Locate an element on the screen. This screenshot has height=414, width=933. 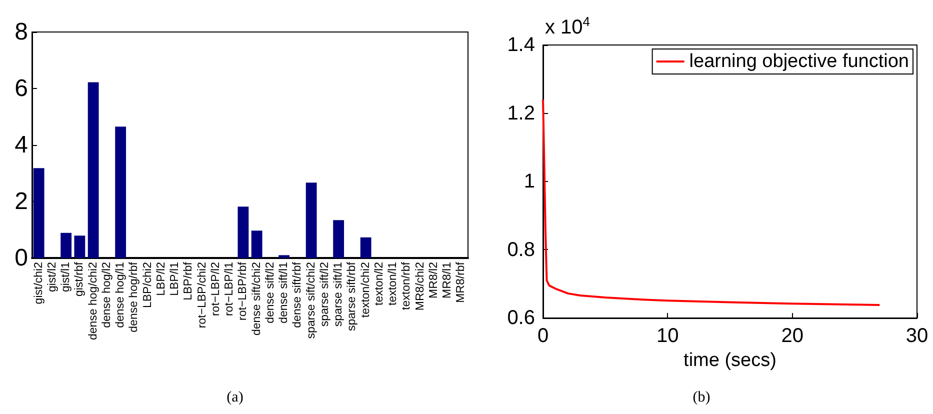
x-tick-label: LBP/rbf is located at coordinates (188, 280).